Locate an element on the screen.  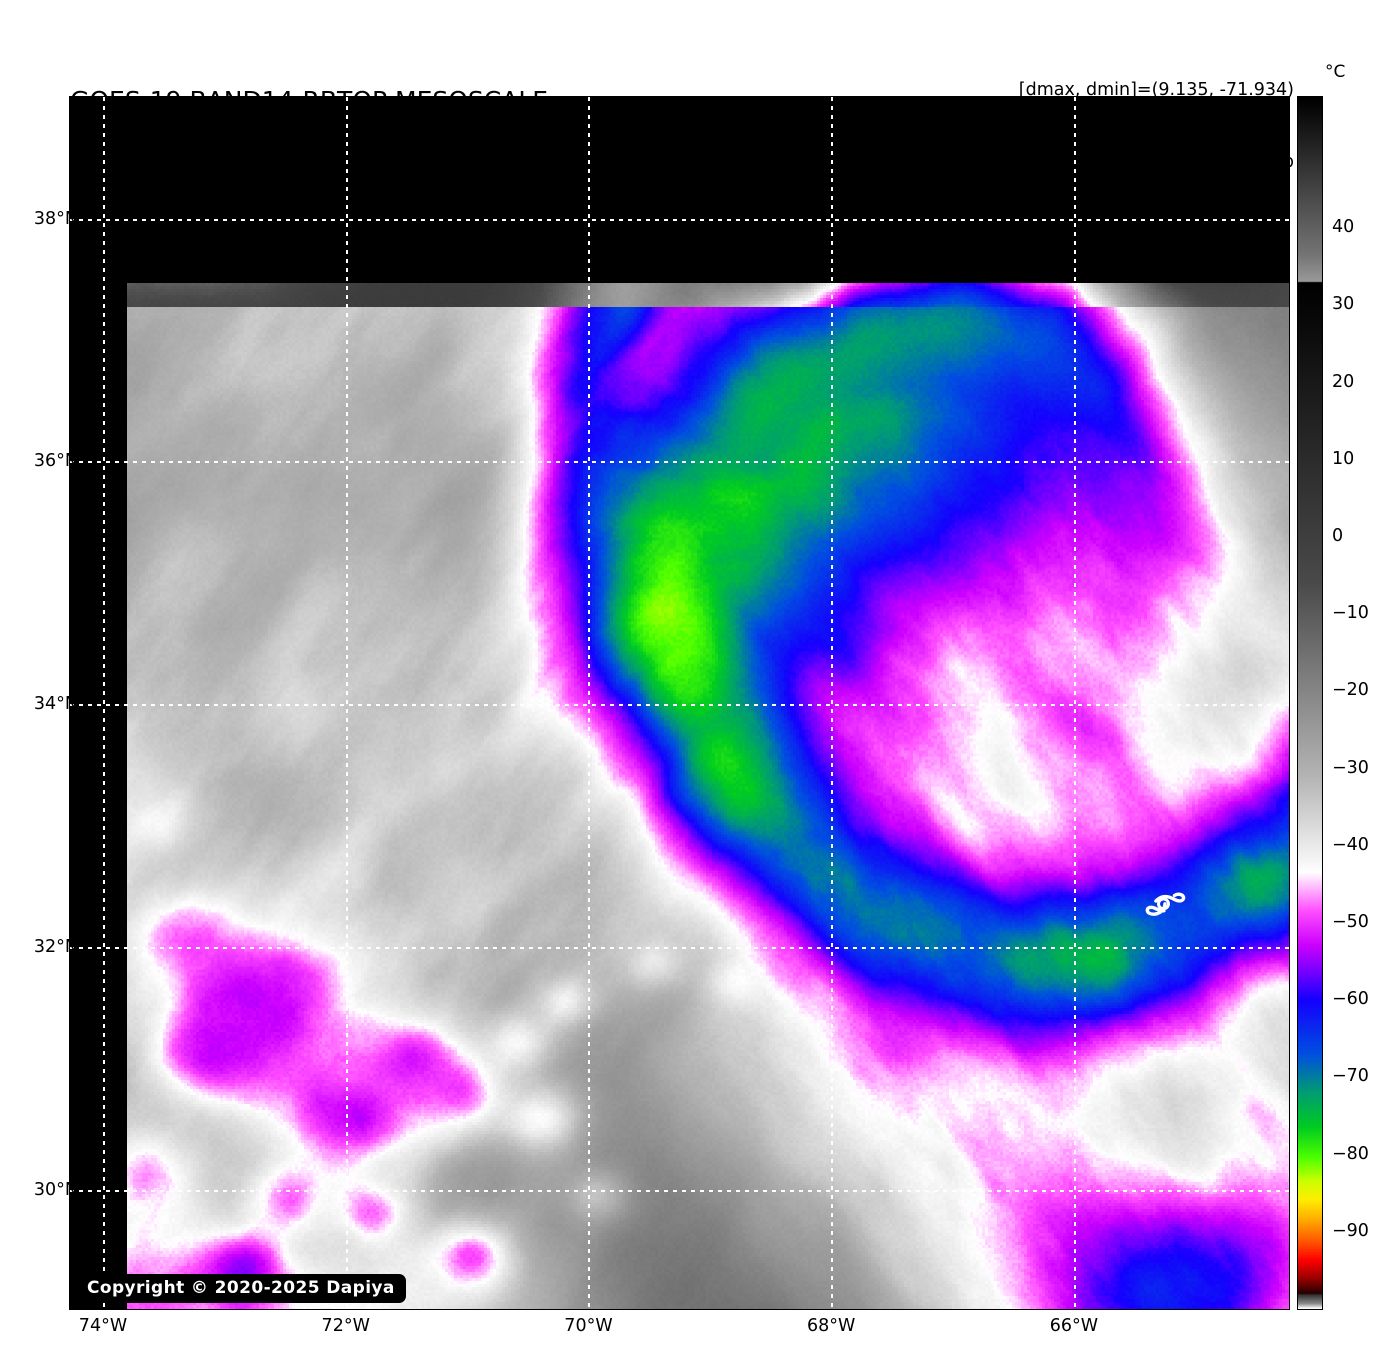
y-axis-tick-2: 34°N is located at coordinates (55, 704).